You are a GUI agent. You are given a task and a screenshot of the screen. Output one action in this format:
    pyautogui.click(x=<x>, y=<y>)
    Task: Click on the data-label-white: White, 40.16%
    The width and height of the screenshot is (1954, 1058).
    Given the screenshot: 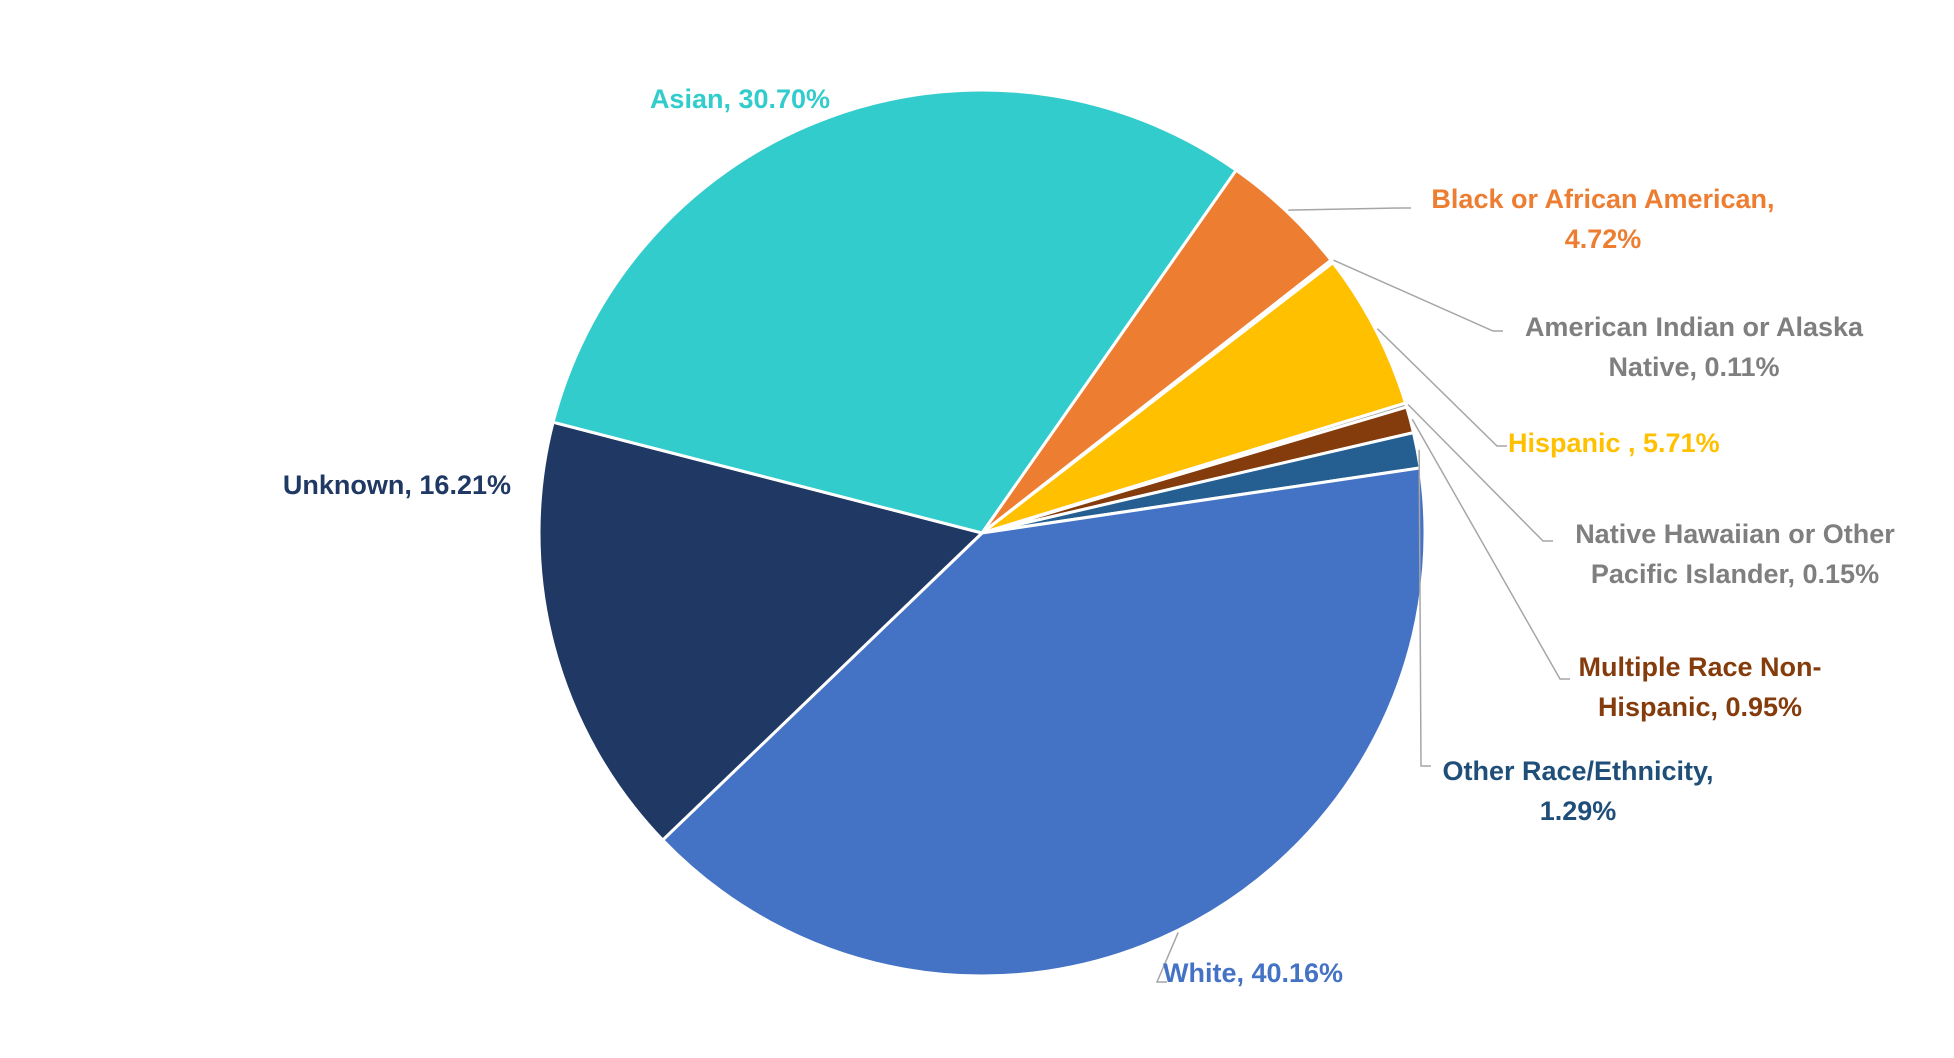 What is the action you would take?
    pyautogui.click(x=1253, y=973)
    